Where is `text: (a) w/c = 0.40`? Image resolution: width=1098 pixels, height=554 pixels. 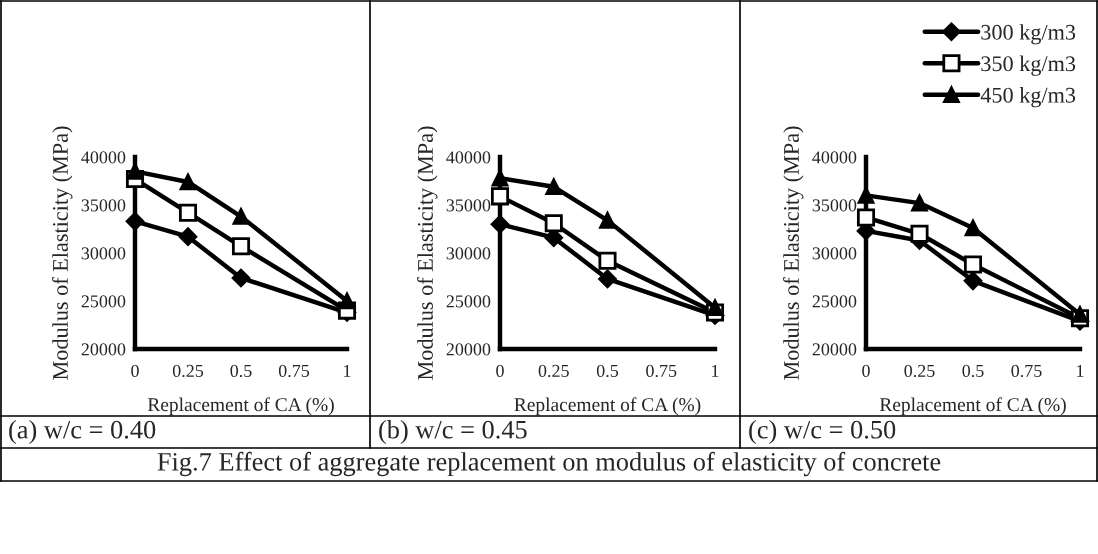
text: (a) w/c = 0.40 is located at coordinates (82, 432).